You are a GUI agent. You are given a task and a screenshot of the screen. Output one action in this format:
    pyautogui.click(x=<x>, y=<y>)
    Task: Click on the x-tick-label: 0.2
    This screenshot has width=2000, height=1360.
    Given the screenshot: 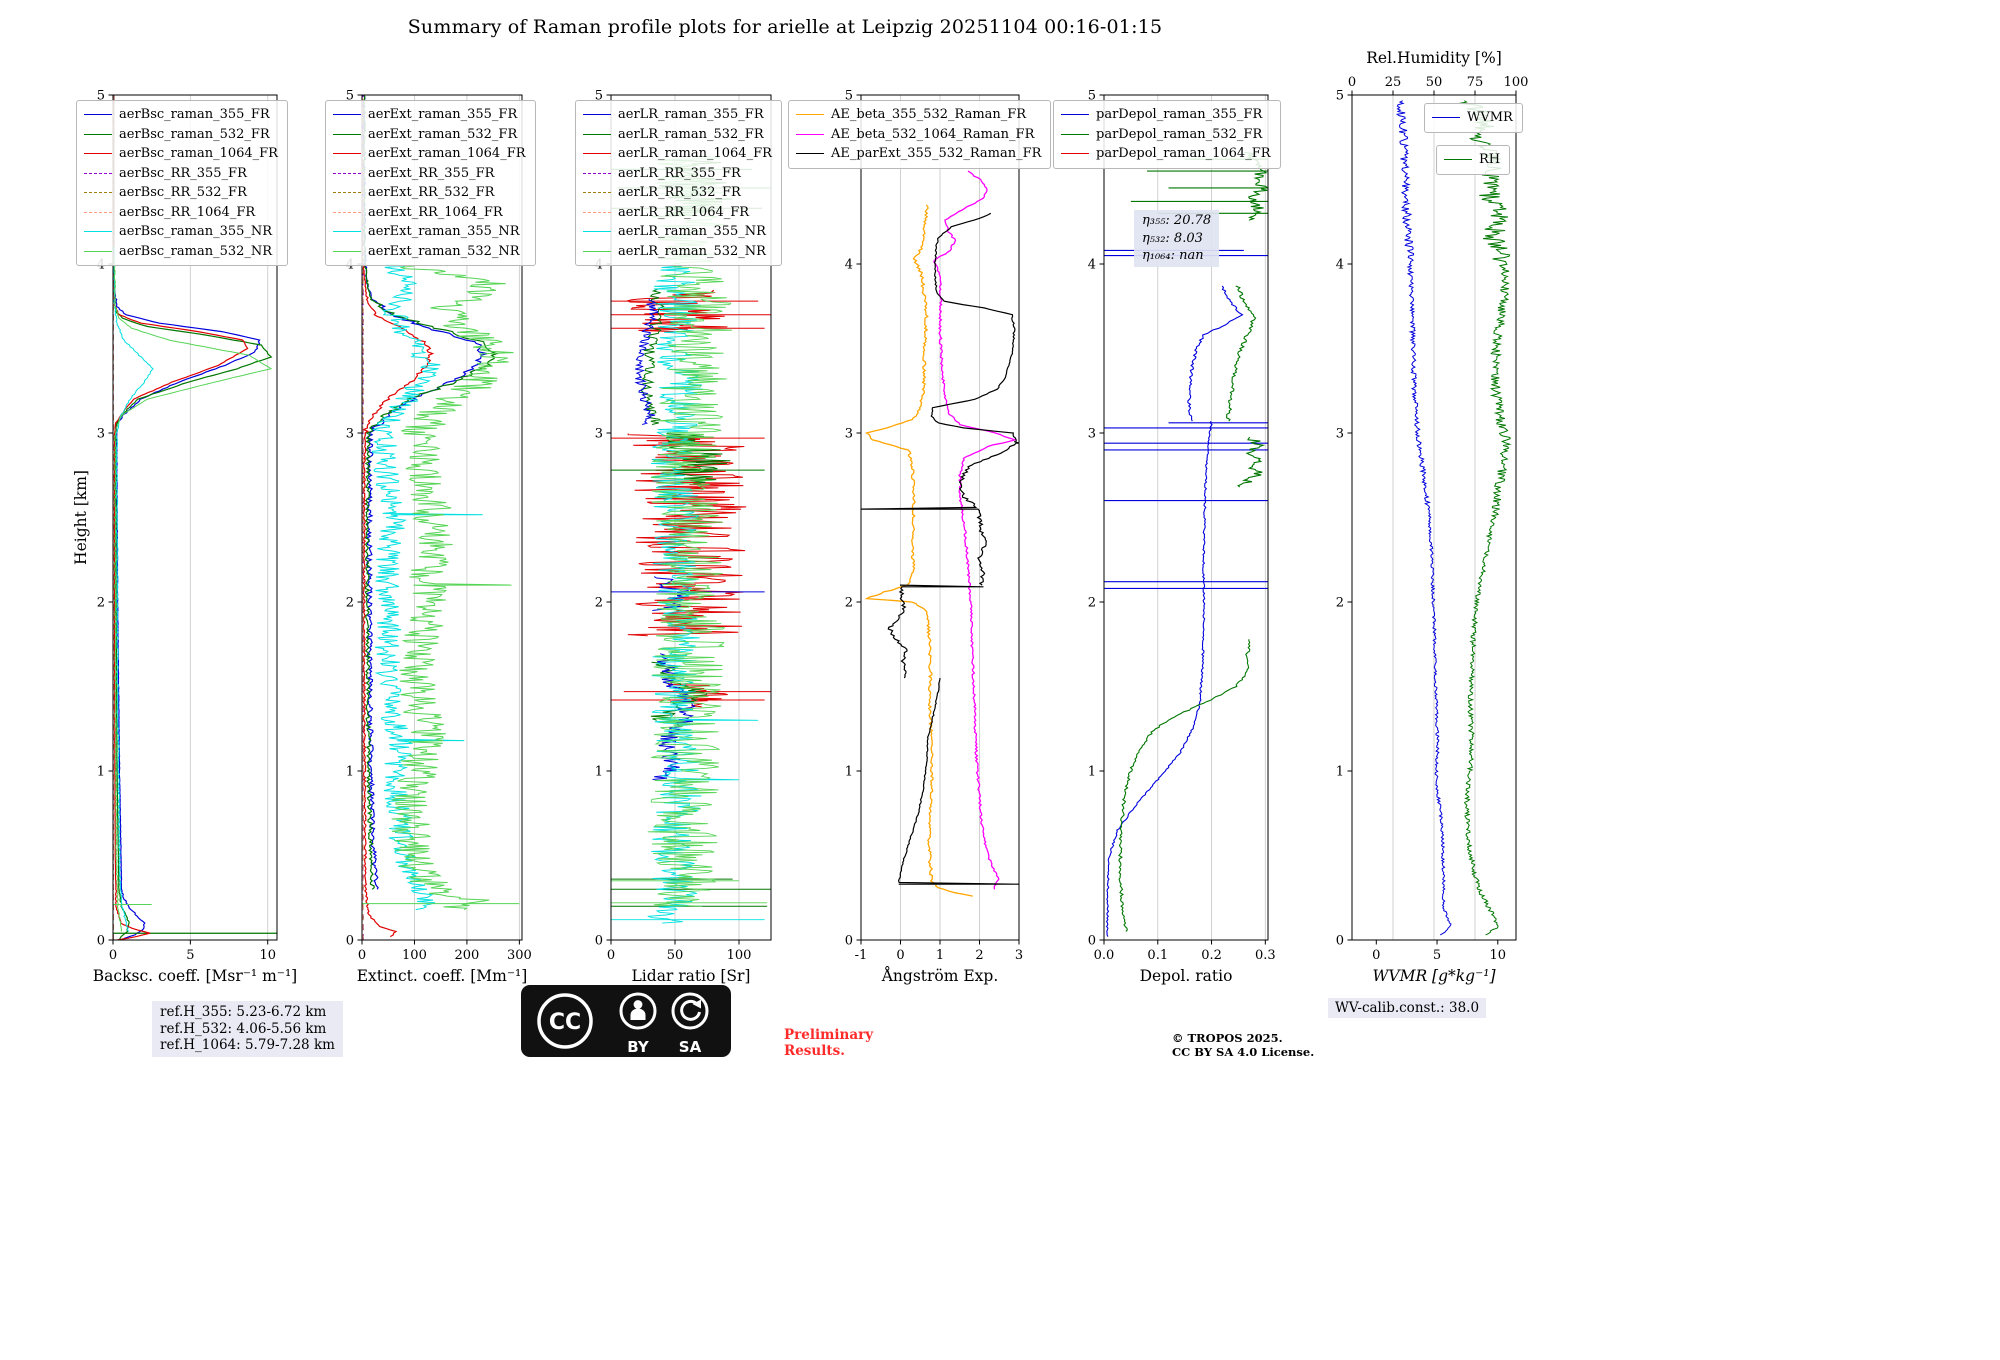 What is the action you would take?
    pyautogui.click(x=1211, y=955)
    